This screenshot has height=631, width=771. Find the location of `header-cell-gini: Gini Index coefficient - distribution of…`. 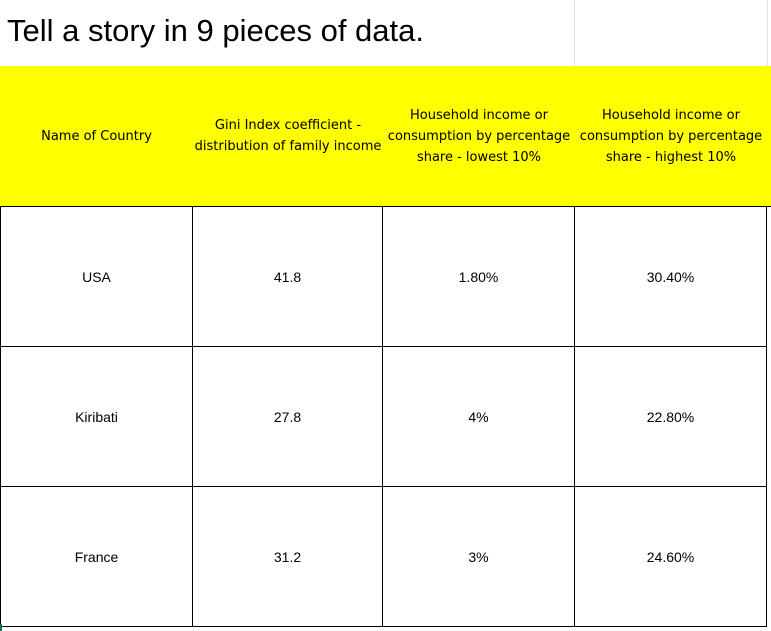

header-cell-gini: Gini Index coefficient - distribution of… is located at coordinates (288, 136).